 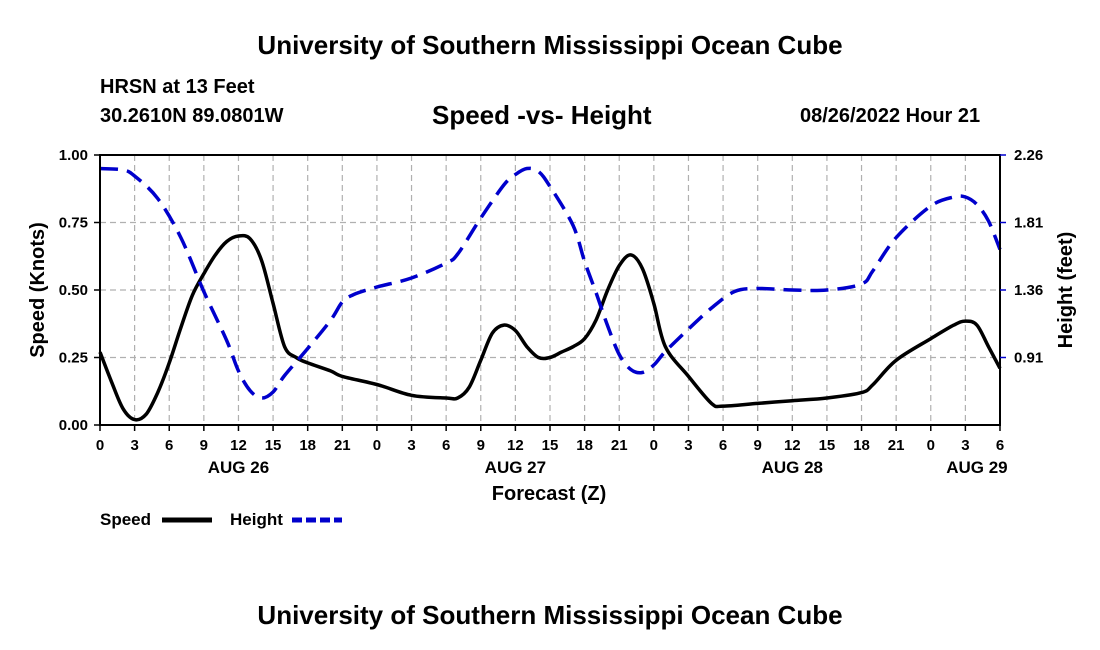 What do you see at coordinates (73, 155) in the screenshot?
I see `y-tick-label: 1.00` at bounding box center [73, 155].